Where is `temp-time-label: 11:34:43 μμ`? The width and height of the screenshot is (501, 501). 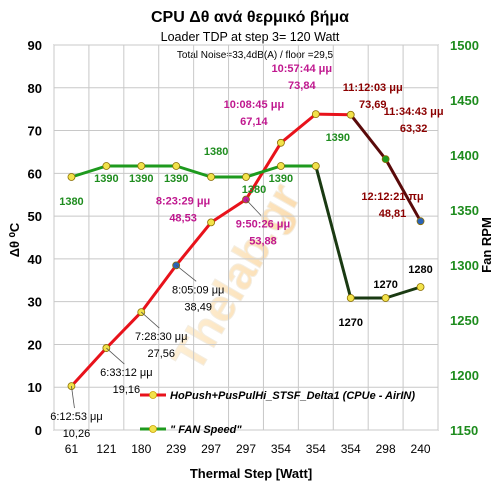 temp-time-label: 11:34:43 μμ is located at coordinates (414, 112).